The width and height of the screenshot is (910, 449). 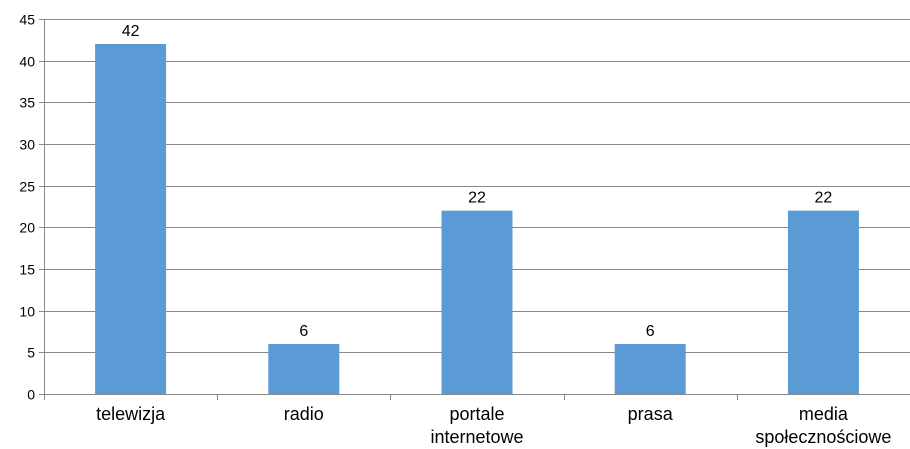 What do you see at coordinates (27, 103) in the screenshot?
I see `y-tick-label: 35` at bounding box center [27, 103].